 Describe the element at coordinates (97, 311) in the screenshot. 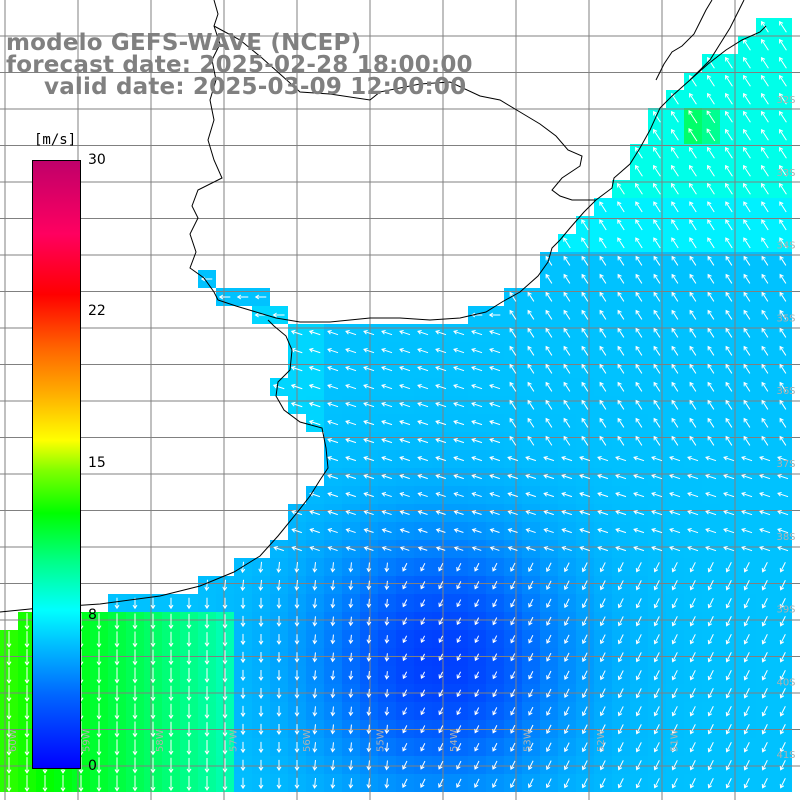

I see `colorbar-tick-22: 22` at that location.